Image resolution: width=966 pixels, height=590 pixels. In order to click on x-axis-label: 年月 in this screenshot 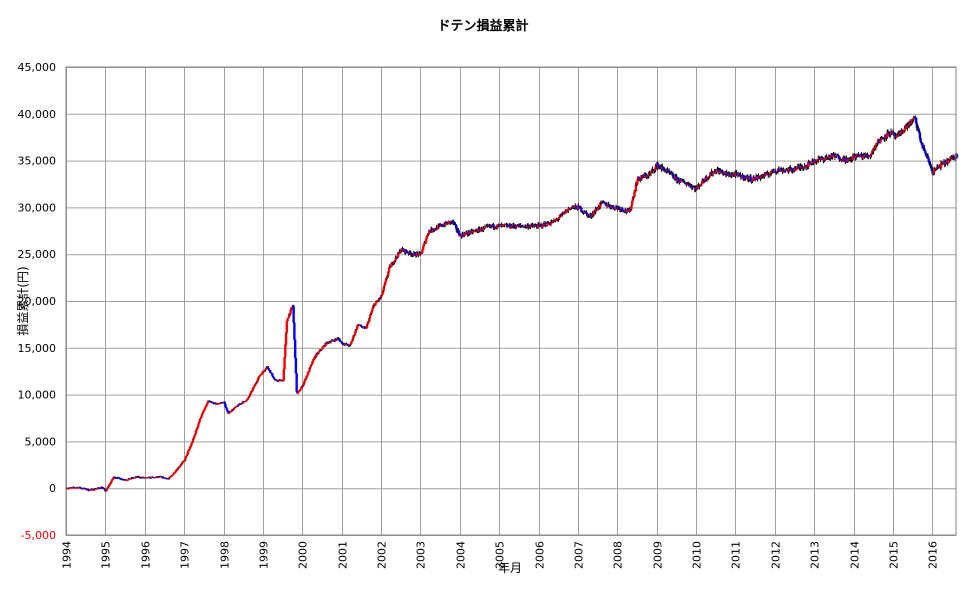, I will do `click(510, 568)`.